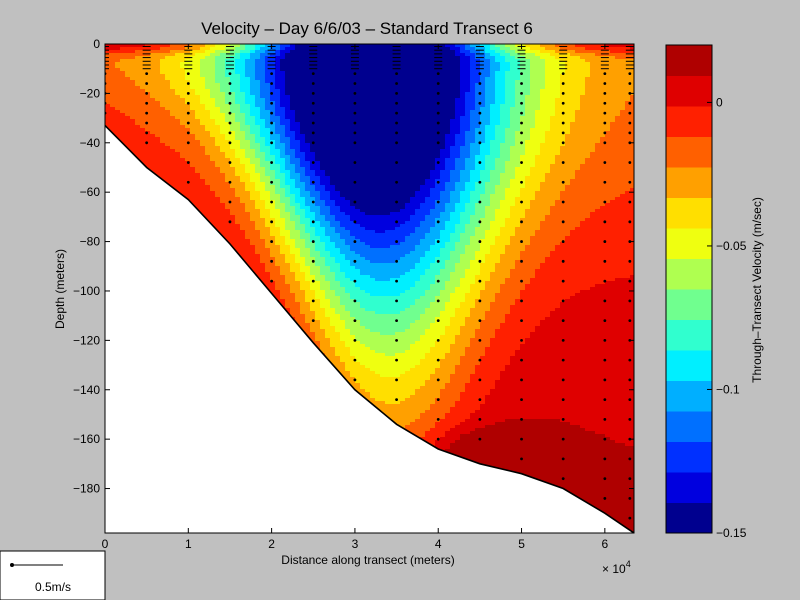 The height and width of the screenshot is (600, 800). Describe the element at coordinates (355, 544) in the screenshot. I see `x-tick-label: 3` at that location.